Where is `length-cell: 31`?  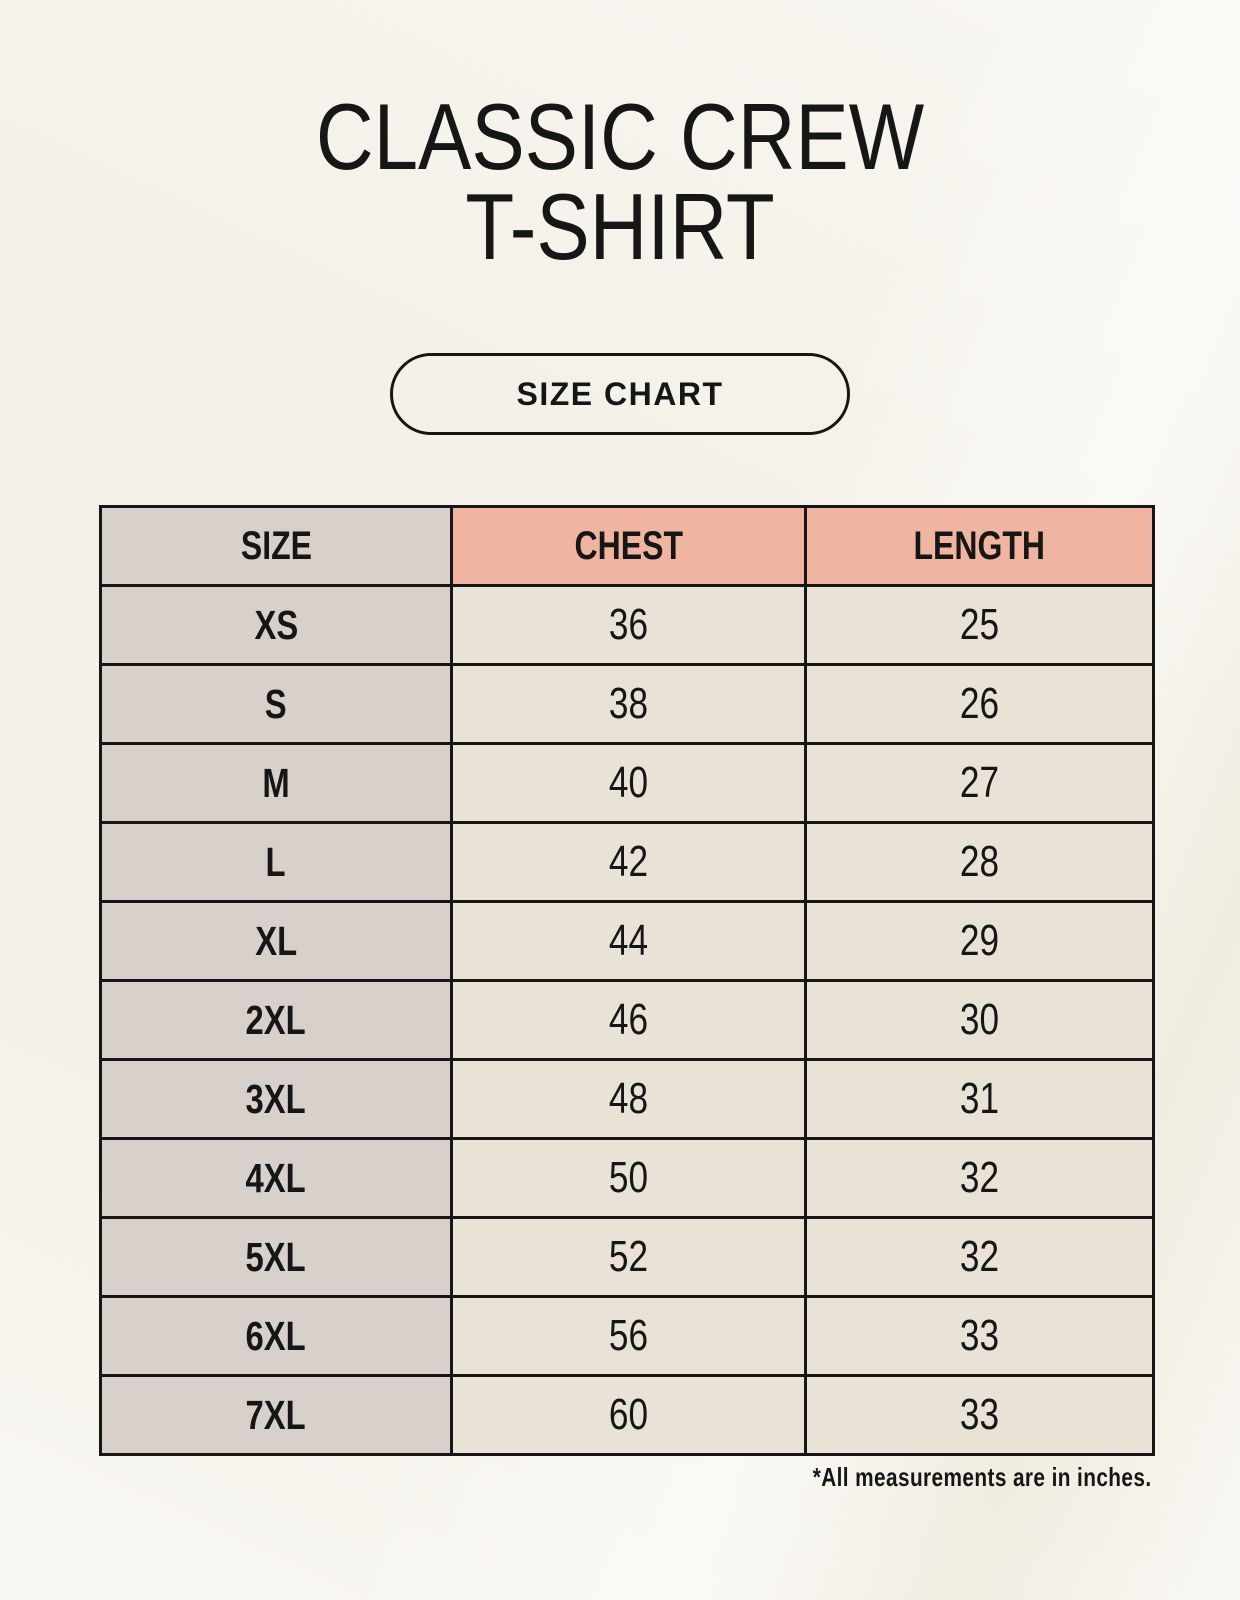 length-cell: 31 is located at coordinates (979, 1099).